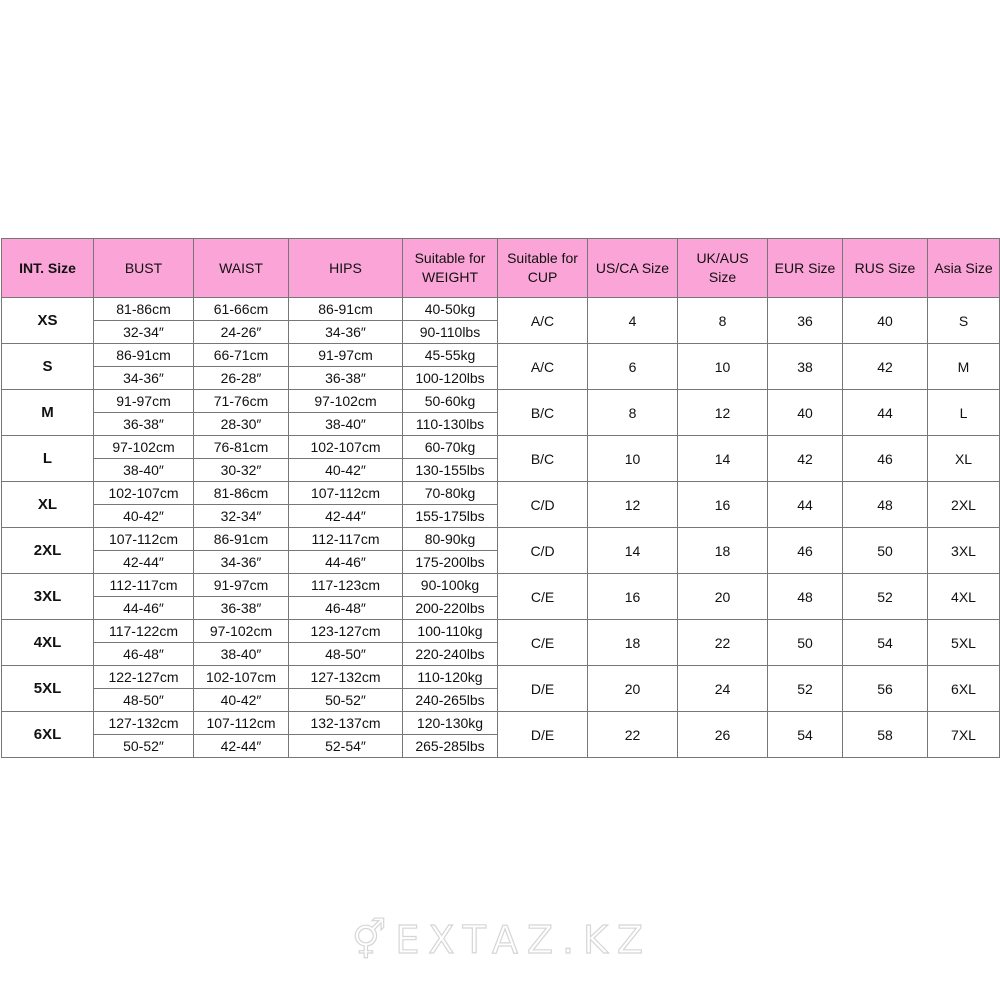  I want to click on waist-imperial-cell: 28-30″, so click(241, 424).